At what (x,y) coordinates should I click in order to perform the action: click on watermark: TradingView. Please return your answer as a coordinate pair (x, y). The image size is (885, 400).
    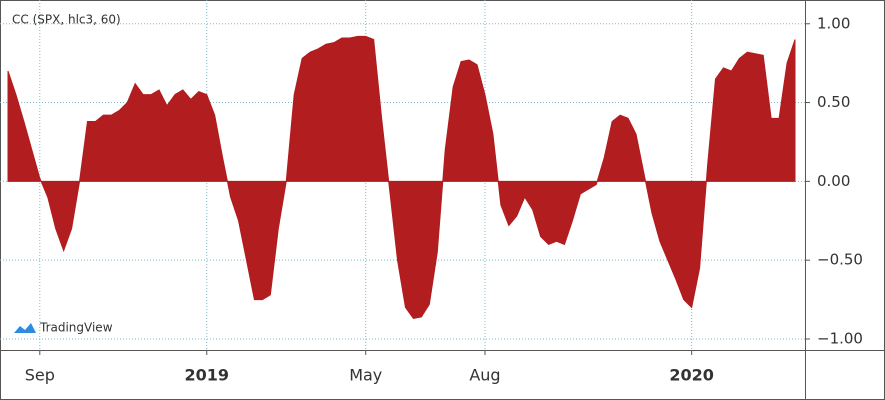
    Looking at the image, I should click on (76, 328).